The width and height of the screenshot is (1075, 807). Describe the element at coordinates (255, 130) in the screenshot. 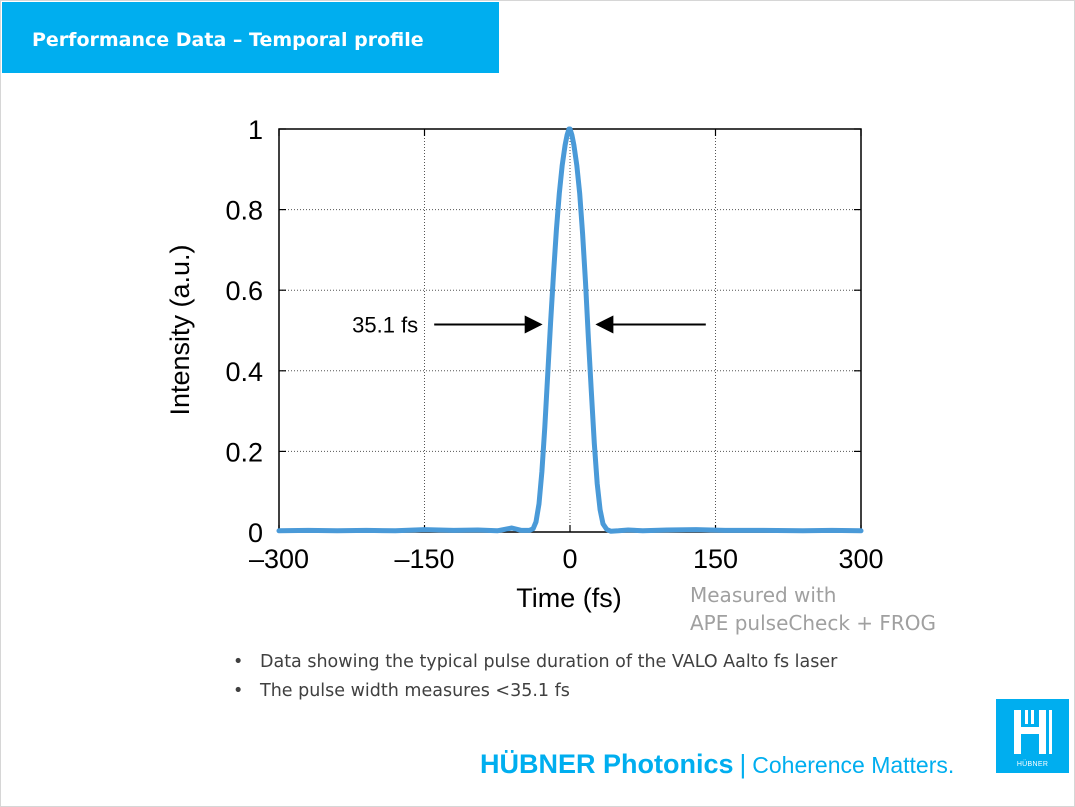

I see `y-tick-label: 1` at that location.